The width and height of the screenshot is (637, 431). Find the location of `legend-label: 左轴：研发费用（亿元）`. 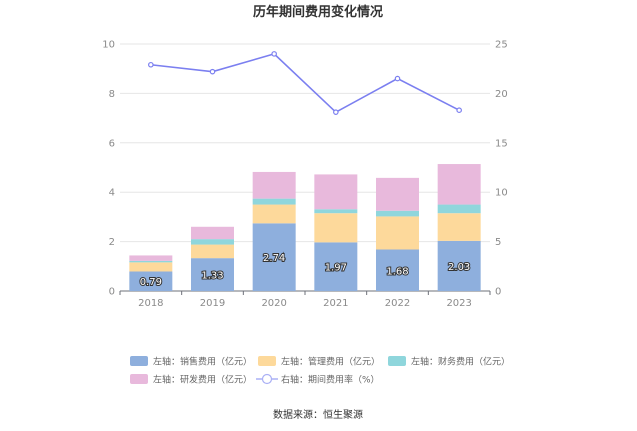

legend-label: 左轴：研发费用（亿元） is located at coordinates (202, 380).